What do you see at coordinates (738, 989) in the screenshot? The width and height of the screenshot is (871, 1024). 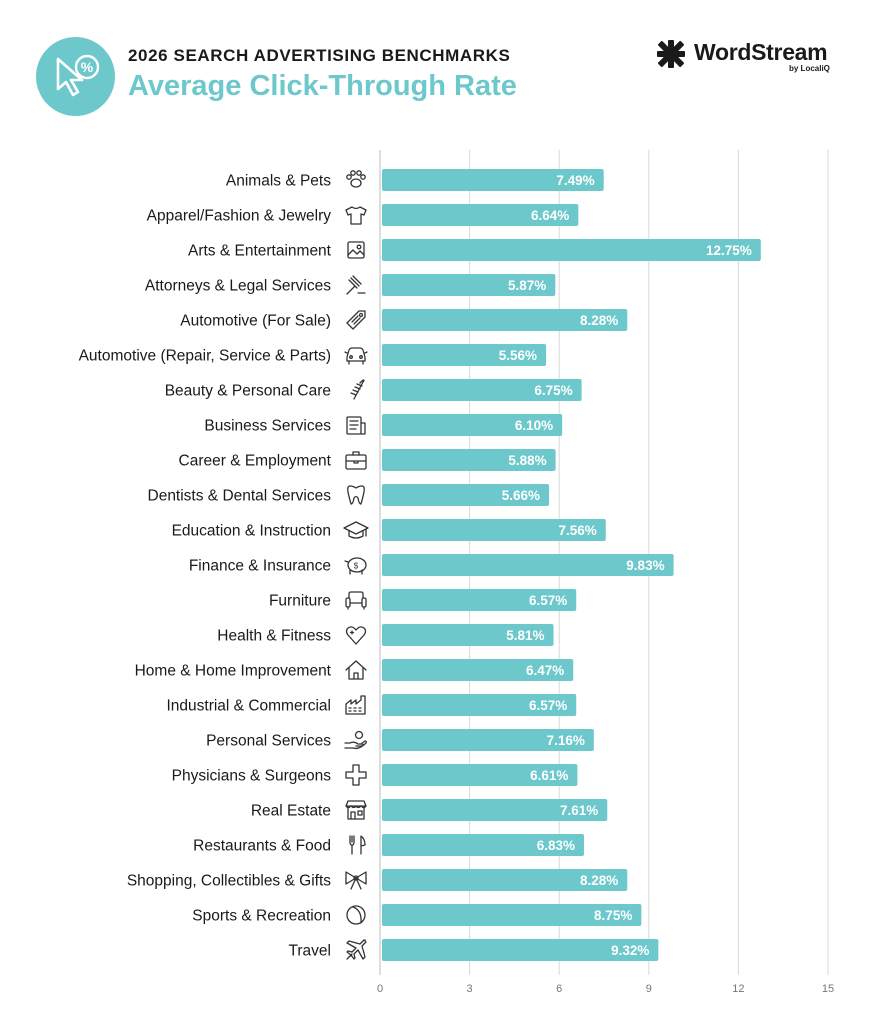 I see `x-tick-label: 12` at bounding box center [738, 989].